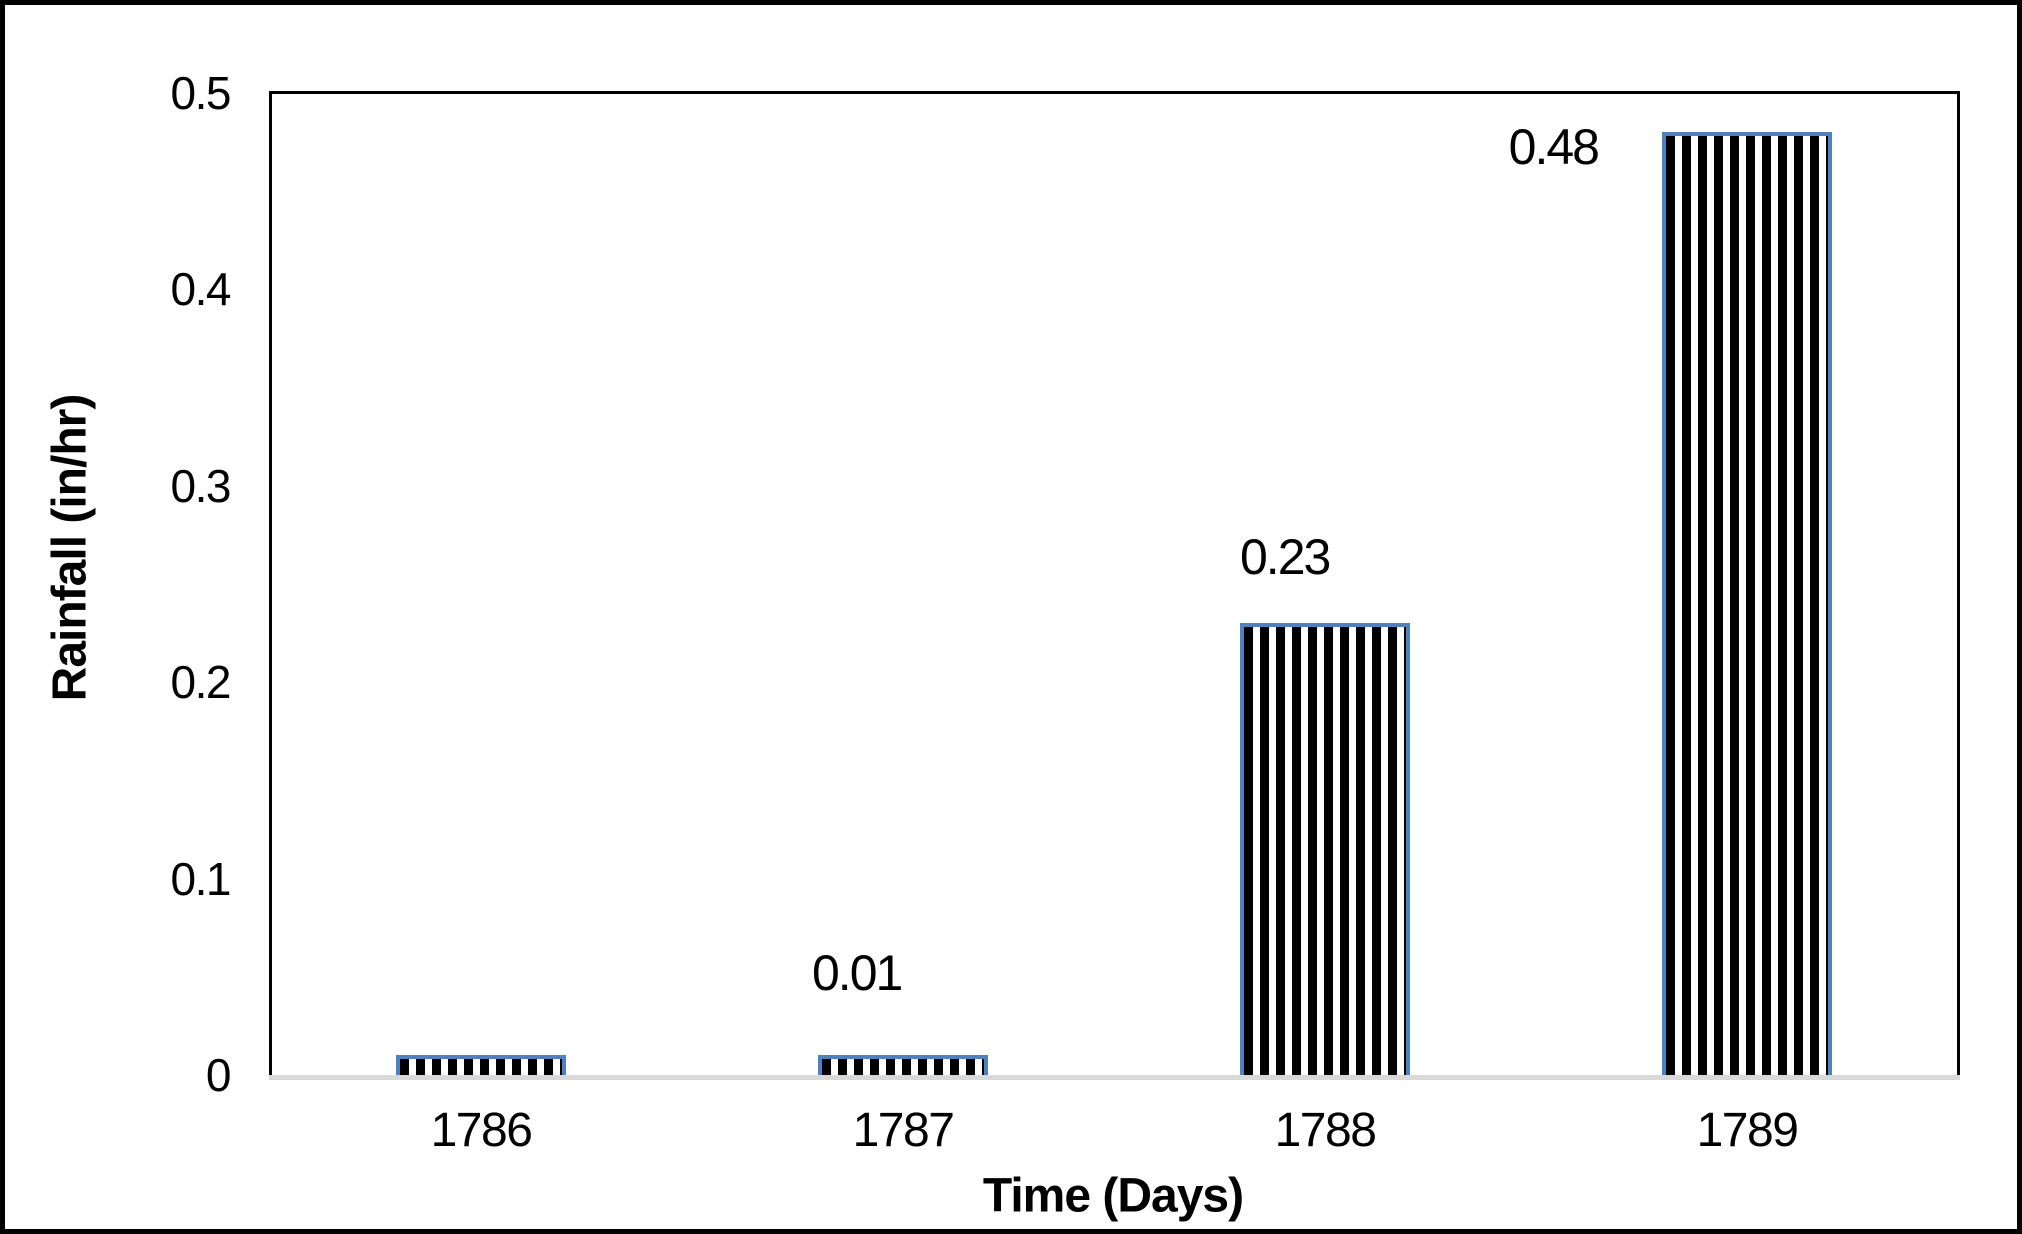 Image resolution: width=2022 pixels, height=1234 pixels. I want to click on data-label-1788: 0.23, so click(1285, 557).